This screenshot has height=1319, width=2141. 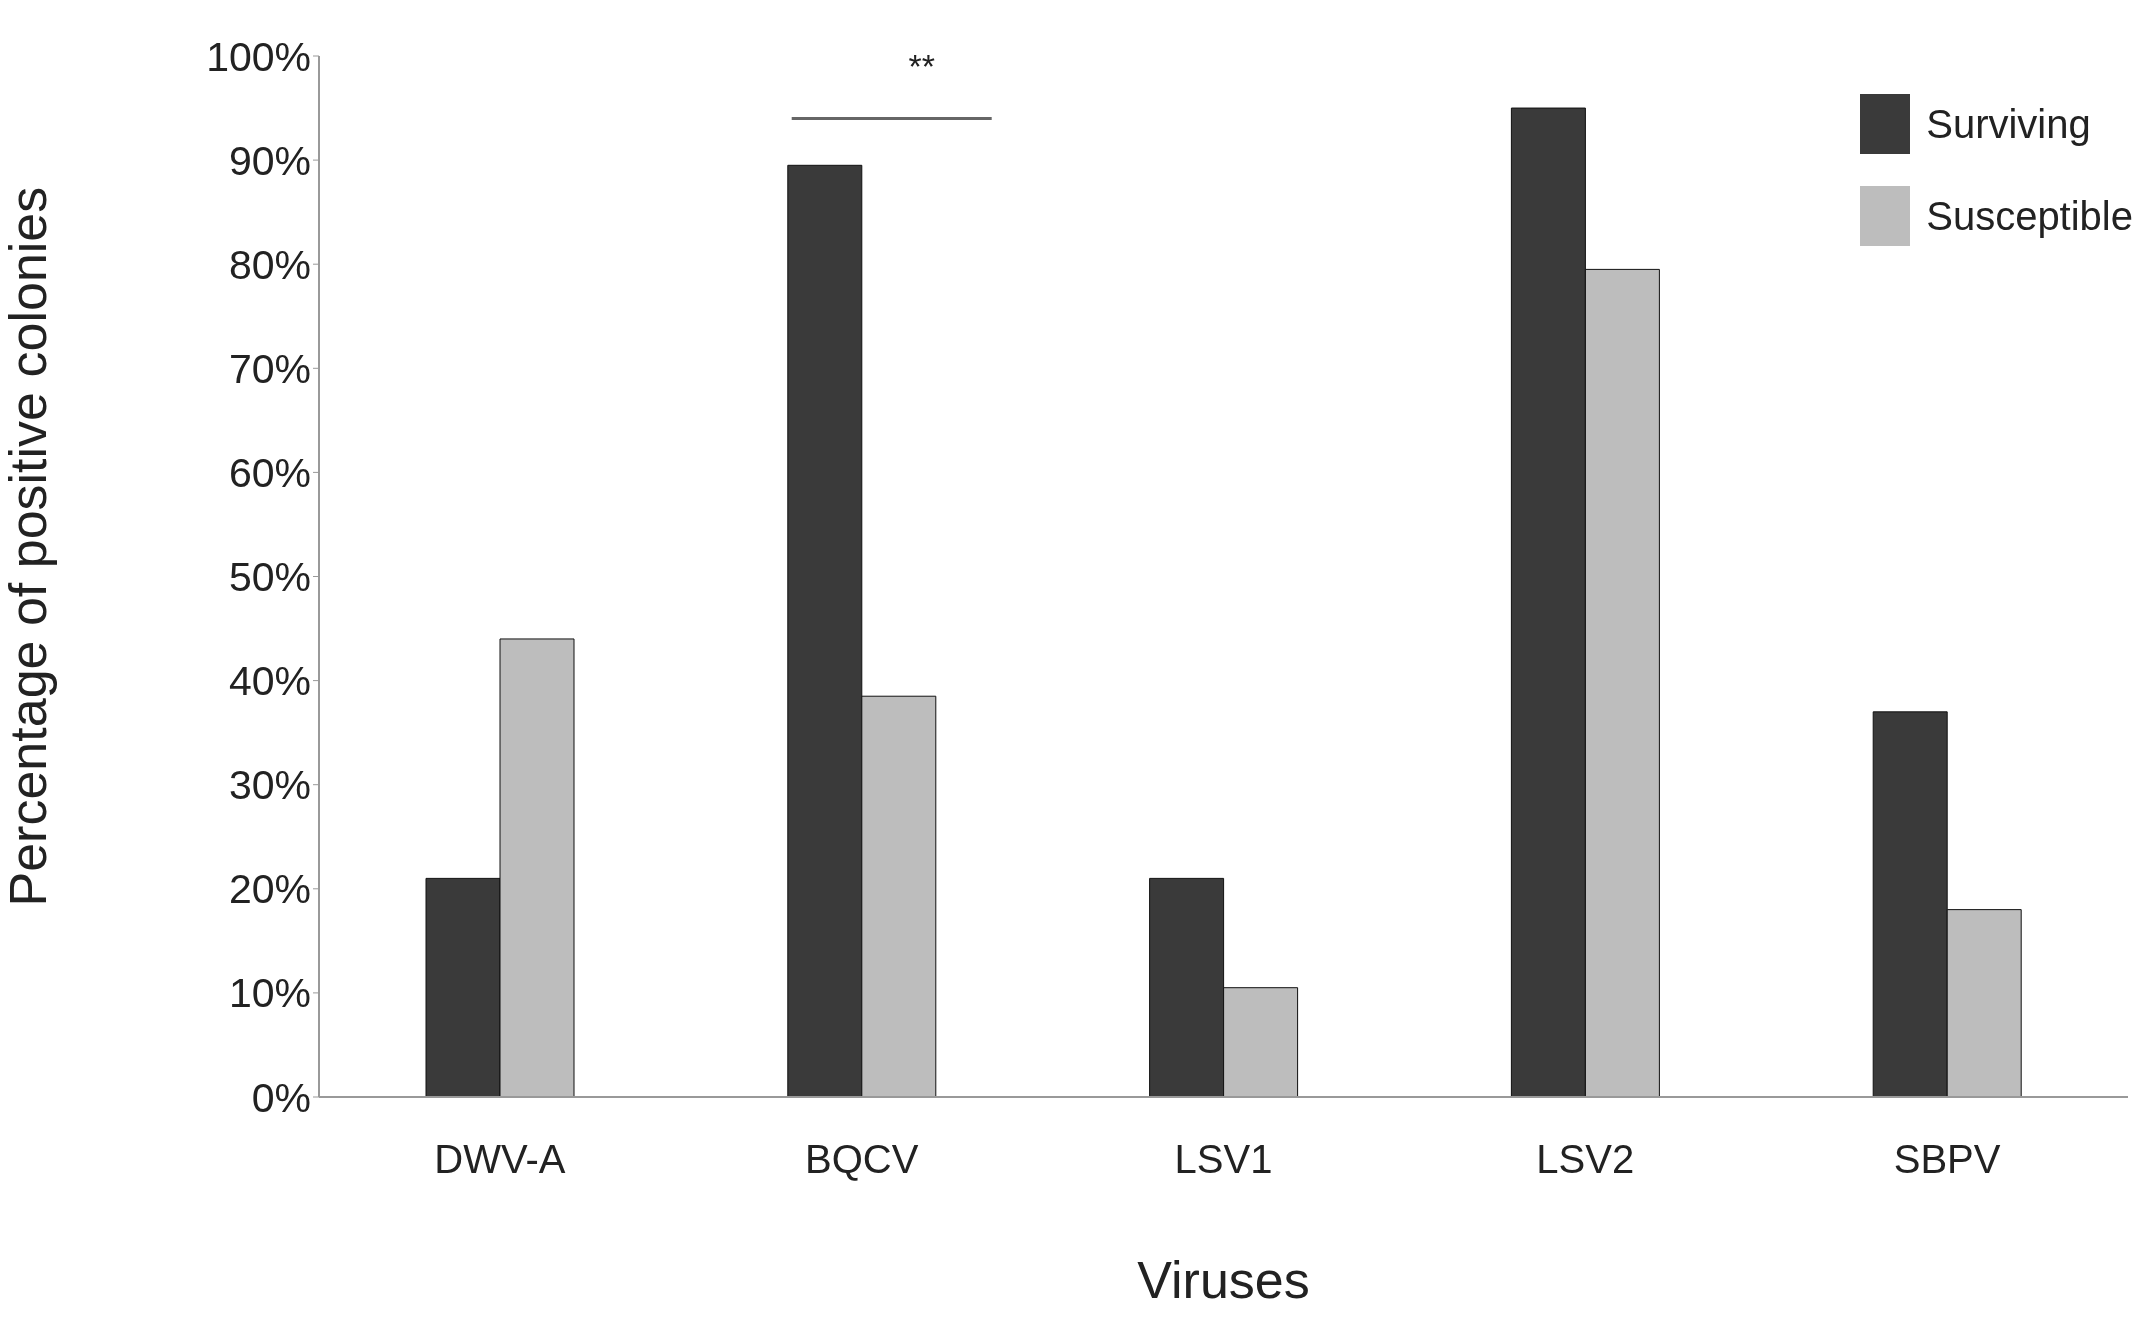 What do you see at coordinates (269, 681) in the screenshot?
I see `y-tick-label: 40%` at bounding box center [269, 681].